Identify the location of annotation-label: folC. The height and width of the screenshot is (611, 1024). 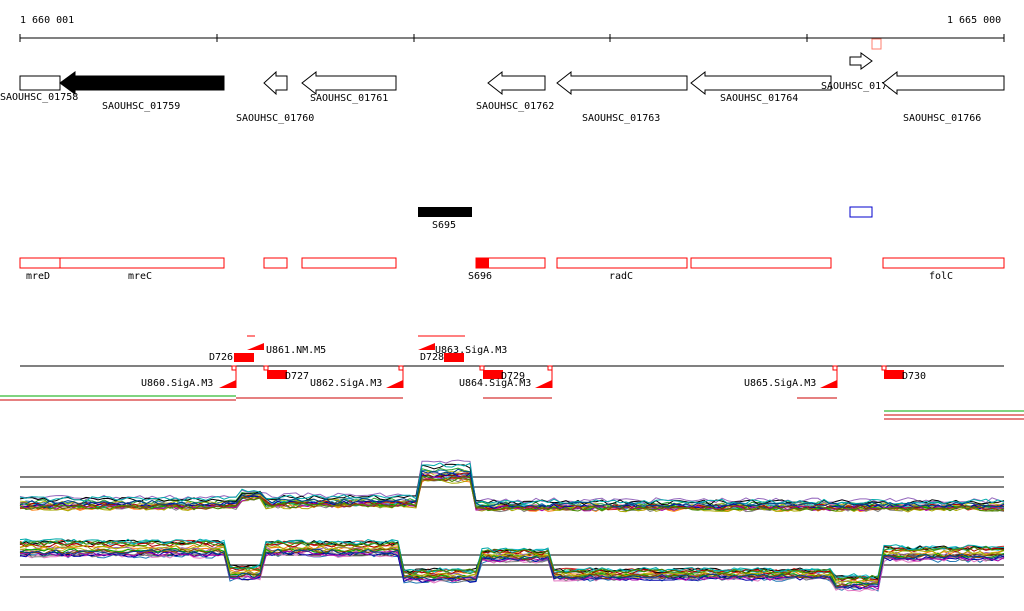
(941, 276).